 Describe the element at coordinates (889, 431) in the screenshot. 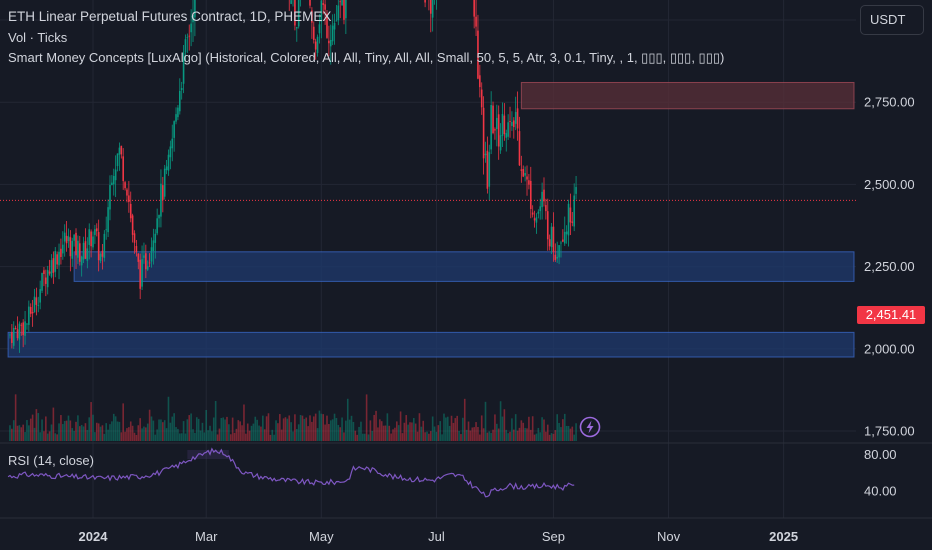

I see `price-tick-label: 1,750.00` at that location.